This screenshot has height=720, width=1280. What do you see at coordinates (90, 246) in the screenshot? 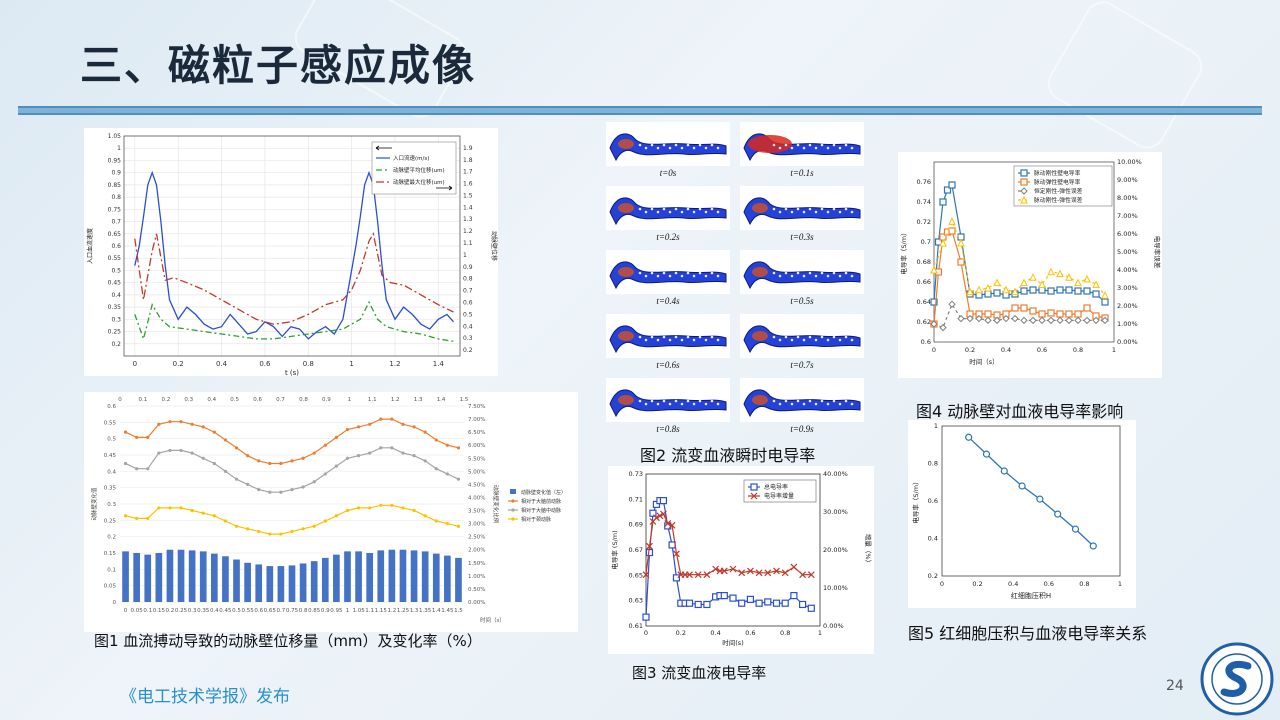
I see `y-axis-label: 入口血流速度` at bounding box center [90, 246].